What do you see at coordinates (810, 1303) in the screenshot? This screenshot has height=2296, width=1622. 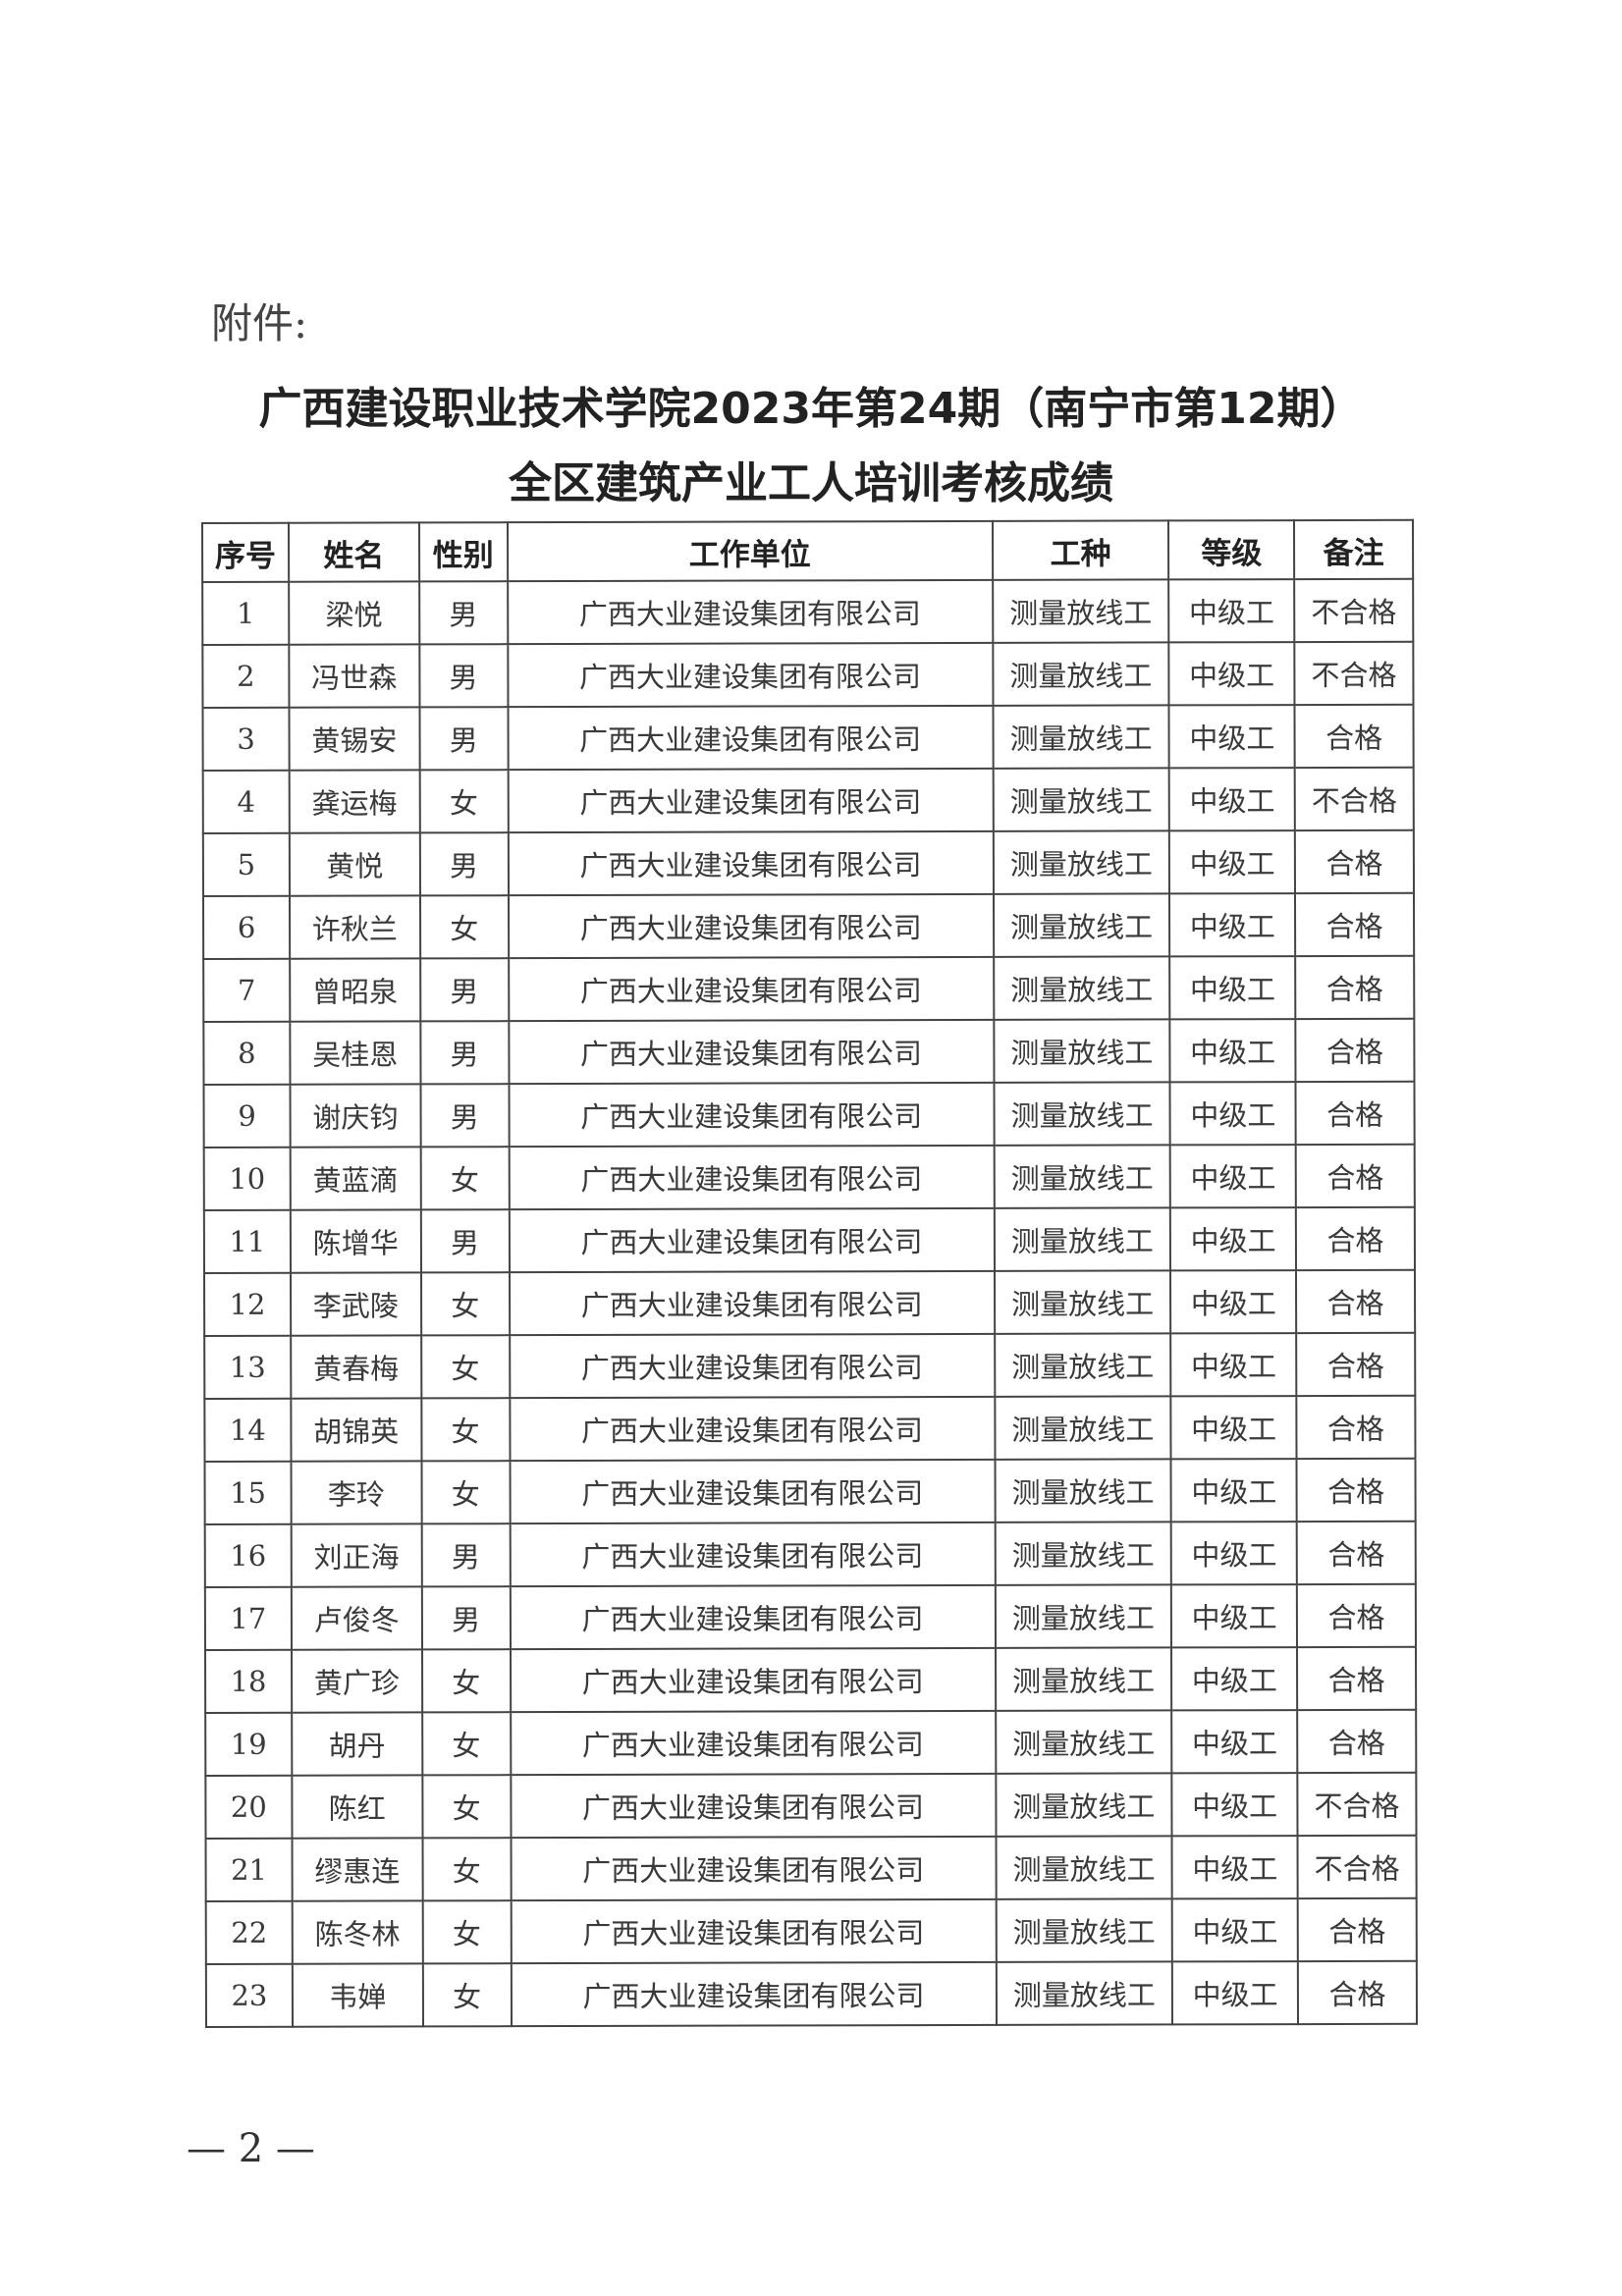 I see `table-row: 12 李武陵女广西大业建设集团有限公司 测量放线工 中级工 合格` at bounding box center [810, 1303].